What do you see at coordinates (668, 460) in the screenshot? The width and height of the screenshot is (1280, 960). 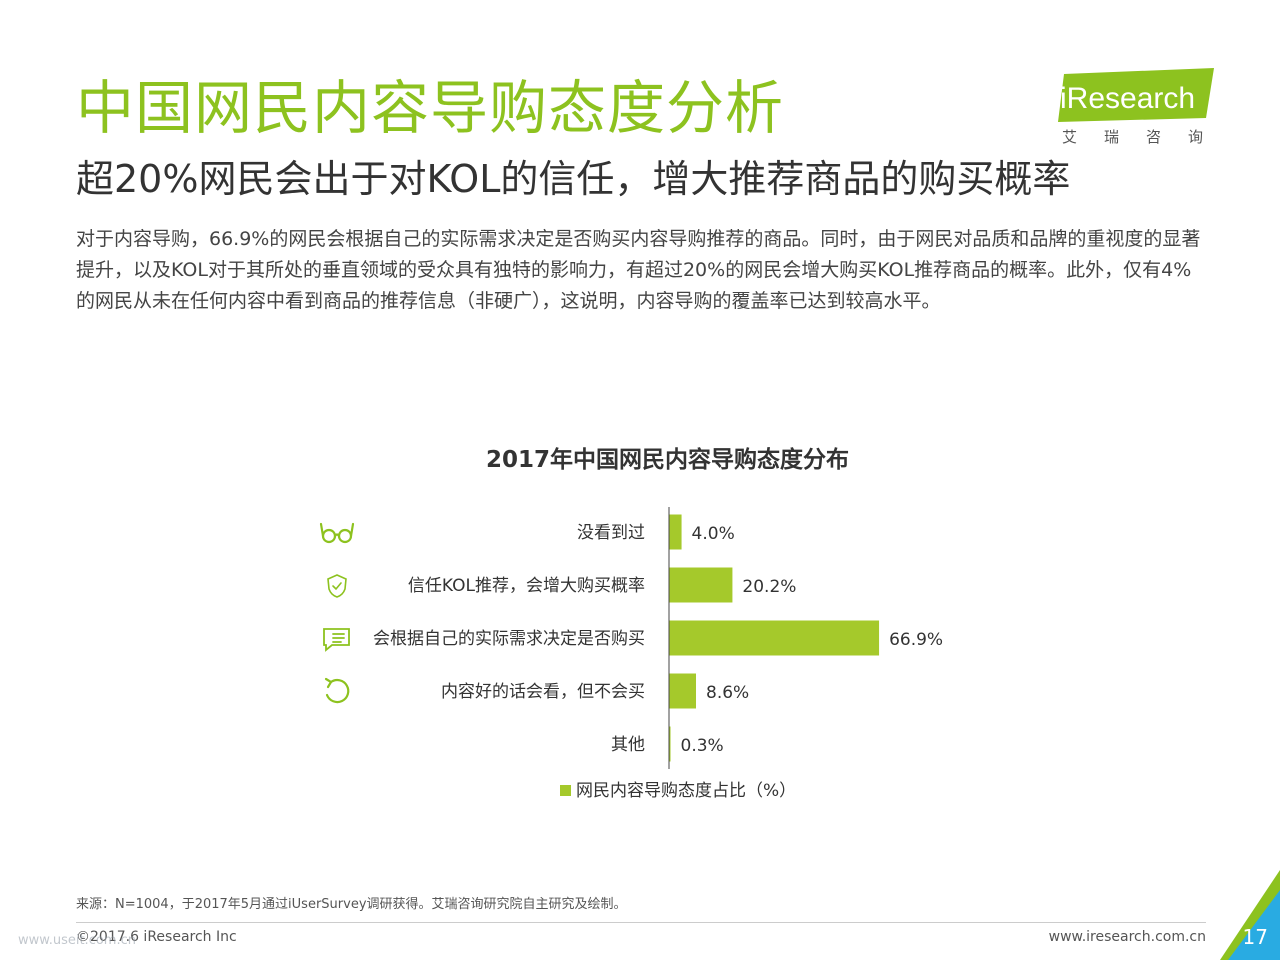 I see `chart-title: 2017年中国网民内容导购态度分布` at bounding box center [668, 460].